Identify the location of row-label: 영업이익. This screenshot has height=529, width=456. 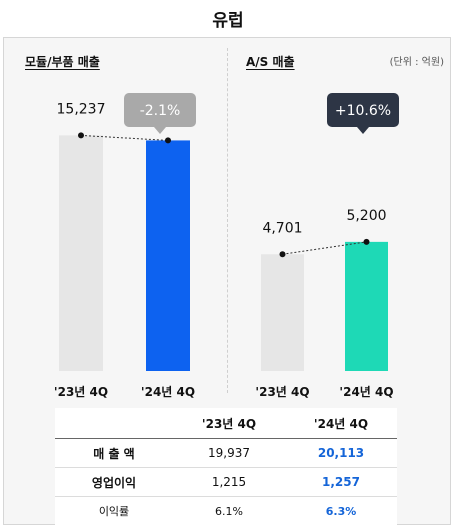
(114, 482).